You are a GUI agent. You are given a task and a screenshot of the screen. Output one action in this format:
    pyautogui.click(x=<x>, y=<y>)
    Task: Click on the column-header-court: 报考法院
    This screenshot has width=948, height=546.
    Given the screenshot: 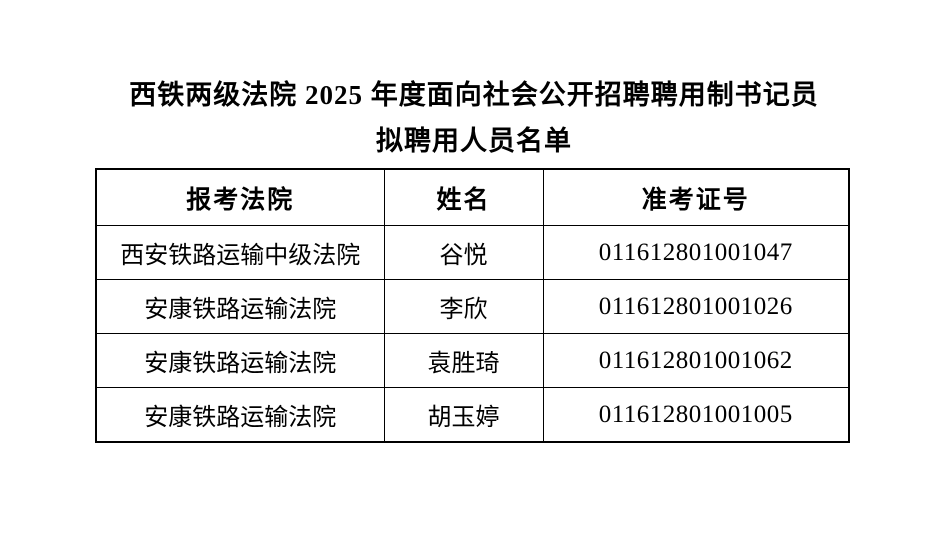 What is the action you would take?
    pyautogui.click(x=240, y=197)
    